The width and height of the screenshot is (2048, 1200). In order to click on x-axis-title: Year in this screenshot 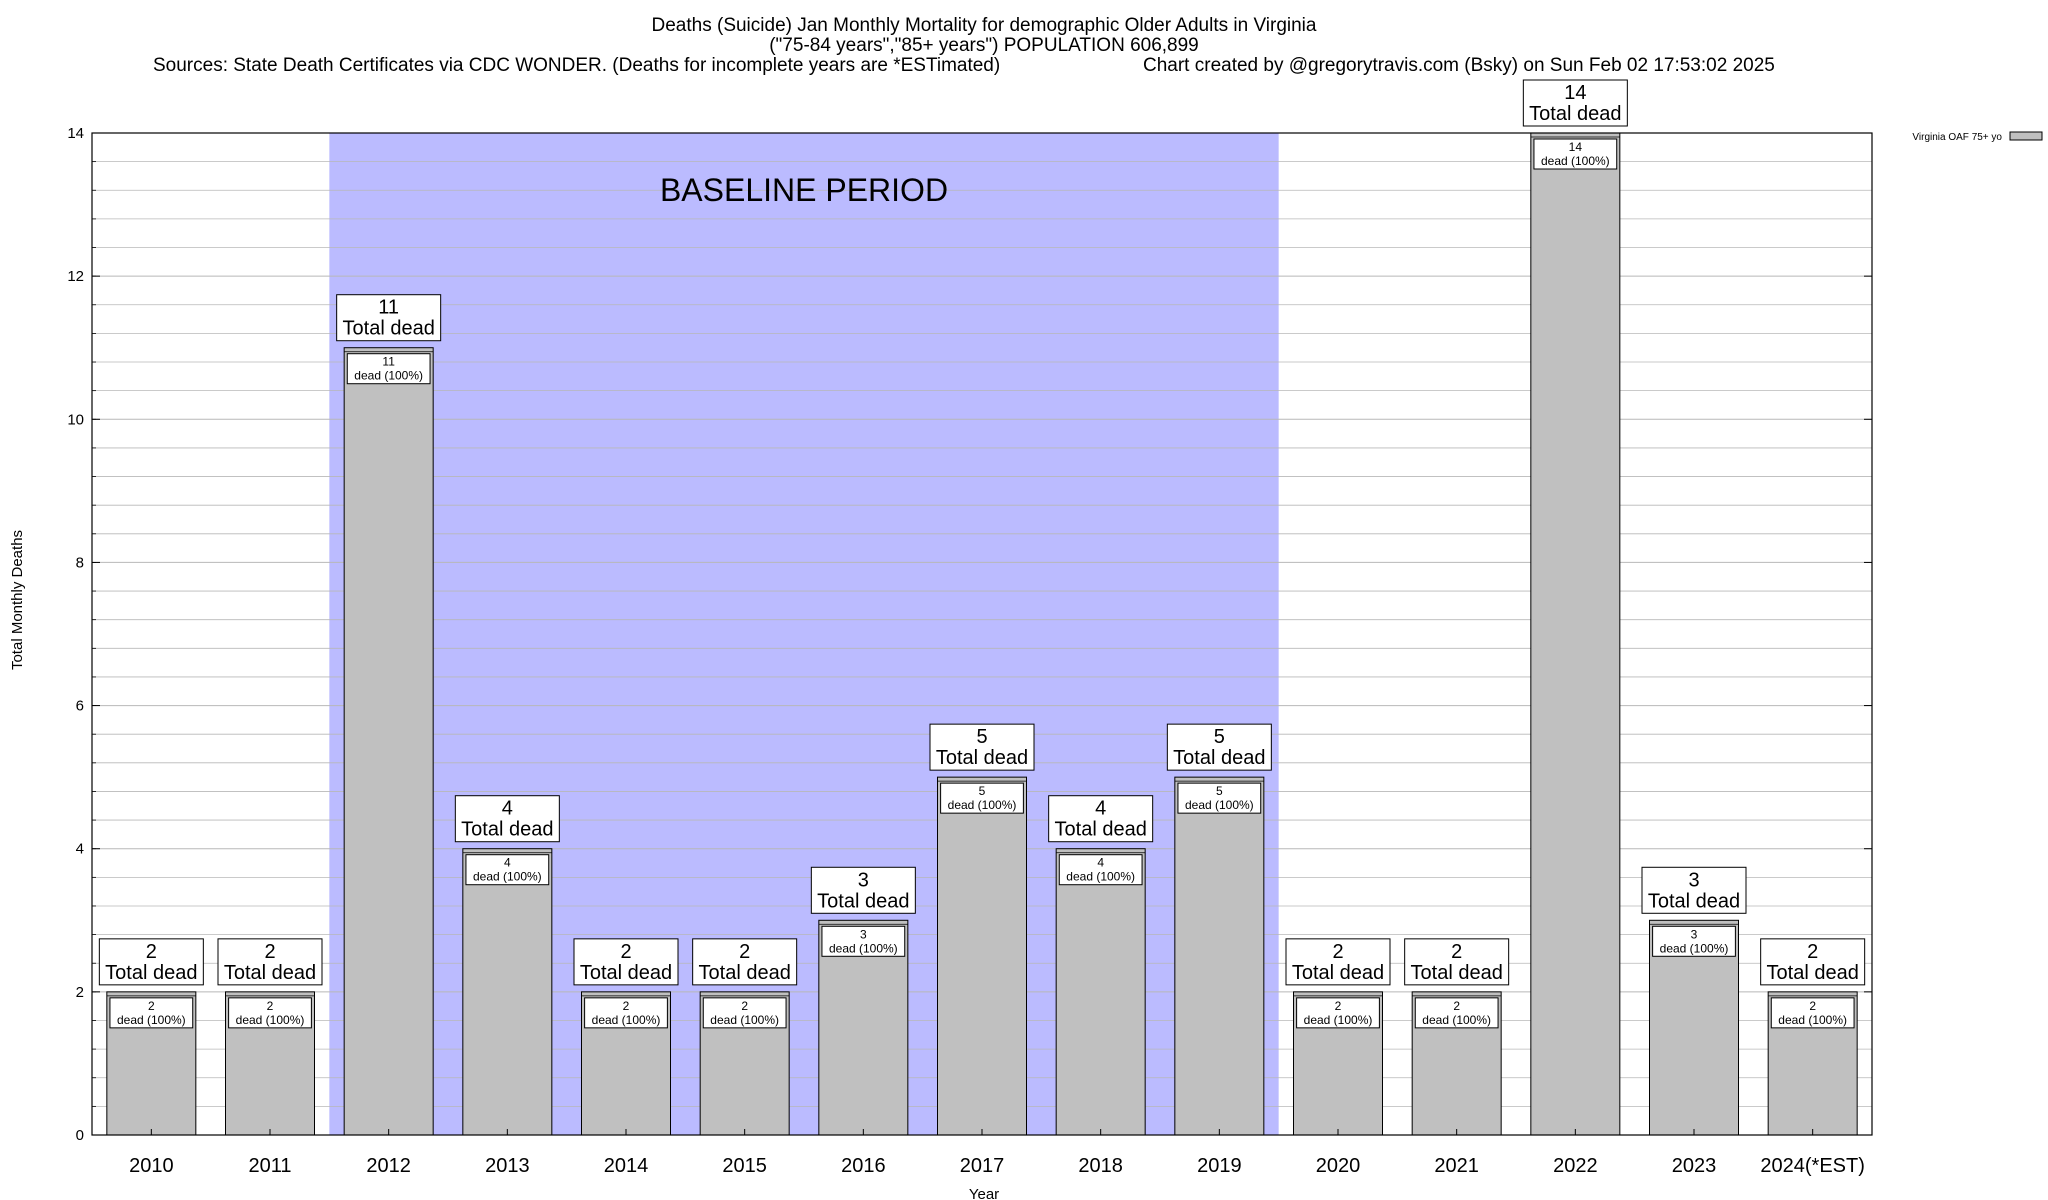, I will do `click(984, 1193)`.